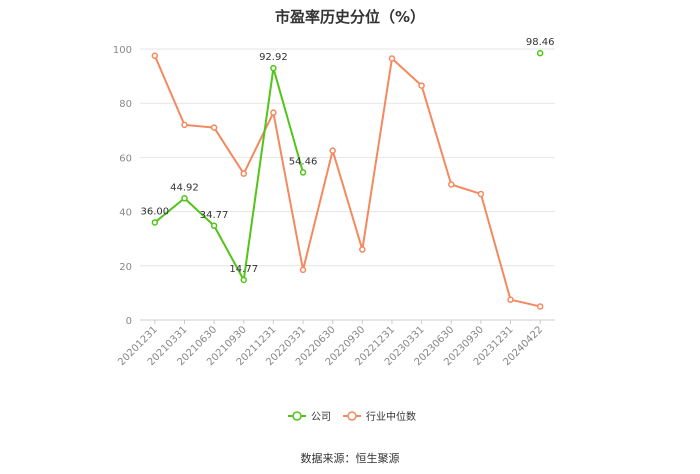  I want to click on data-label: 44.92, so click(184, 187).